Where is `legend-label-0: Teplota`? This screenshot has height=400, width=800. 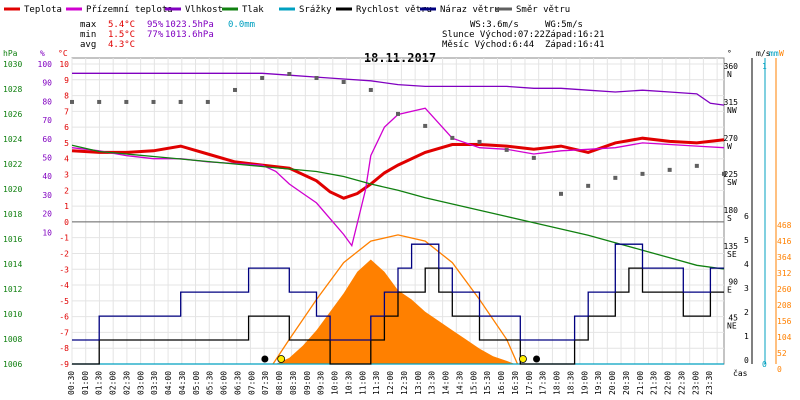 legend-label-0: Teplota is located at coordinates (43, 10).